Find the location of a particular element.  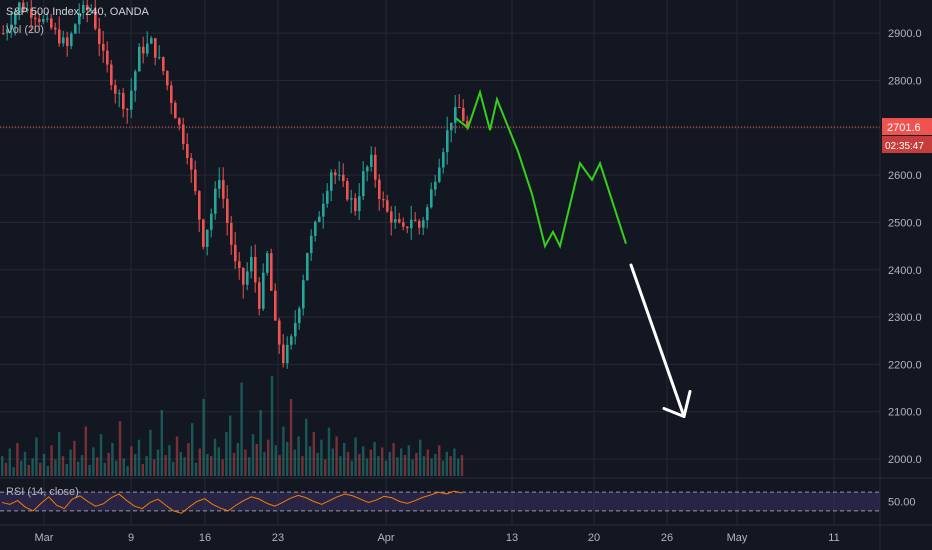

y-tick-label: 2200.0 is located at coordinates (905, 365).